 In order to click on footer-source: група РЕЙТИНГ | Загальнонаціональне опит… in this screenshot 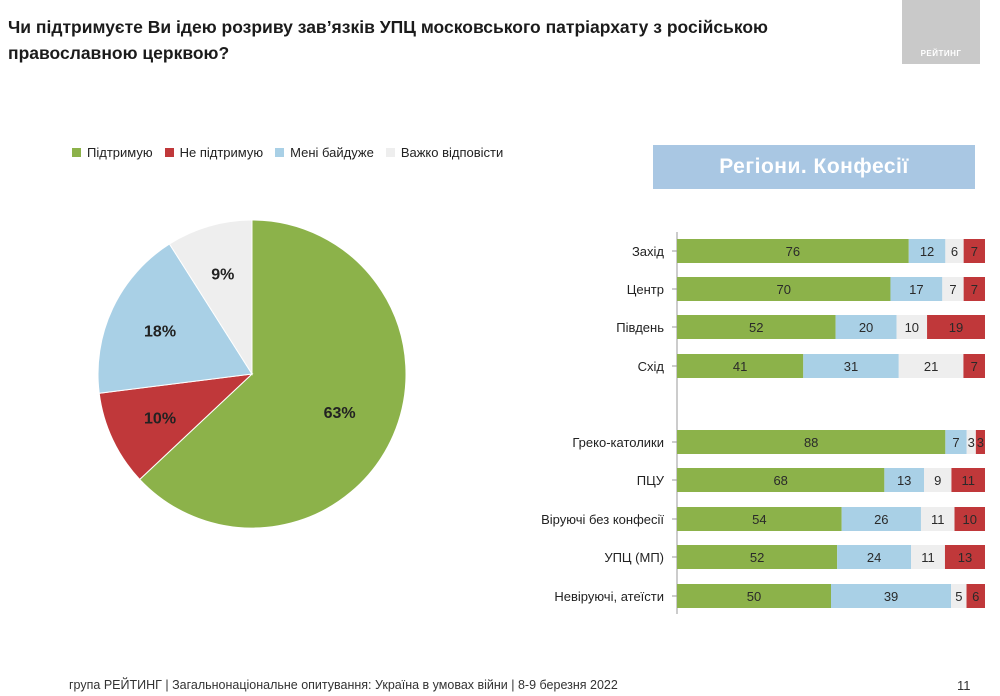, I will do `click(343, 685)`.